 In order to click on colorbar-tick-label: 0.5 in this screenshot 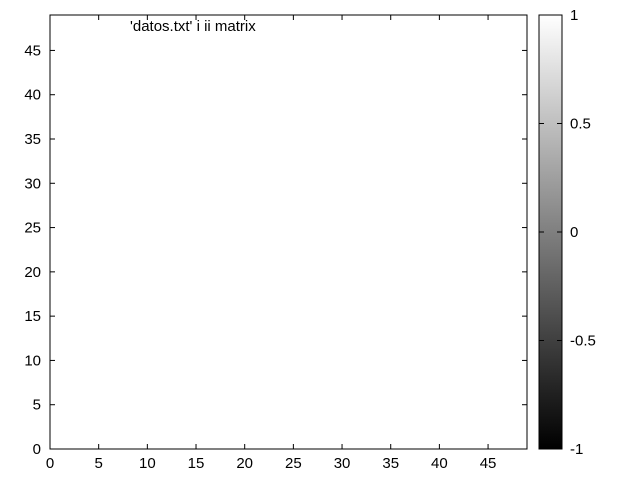, I will do `click(580, 124)`.